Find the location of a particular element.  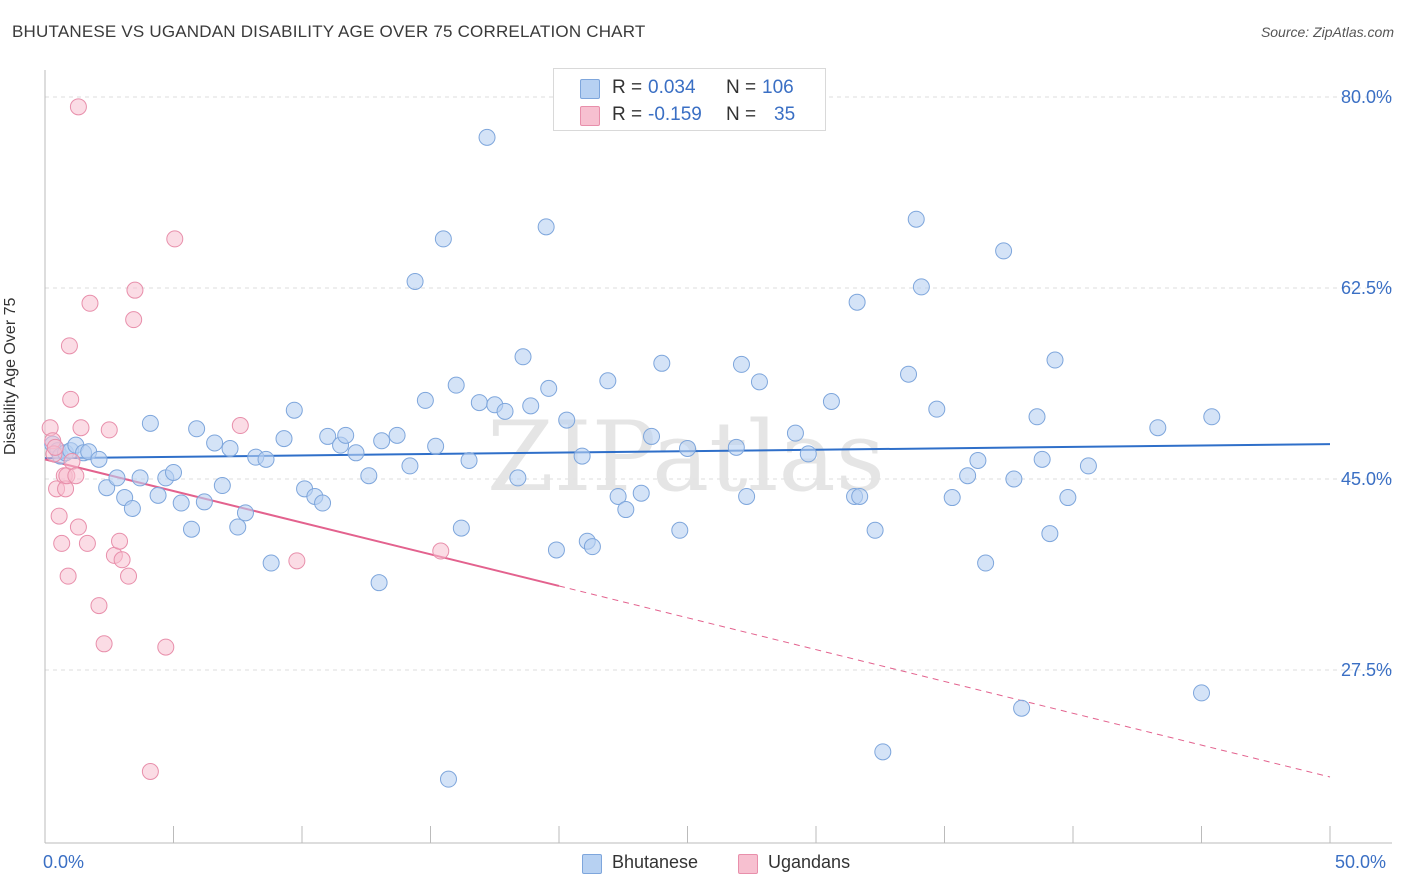

legend-swatch-pink is located at coordinates (590, 116).